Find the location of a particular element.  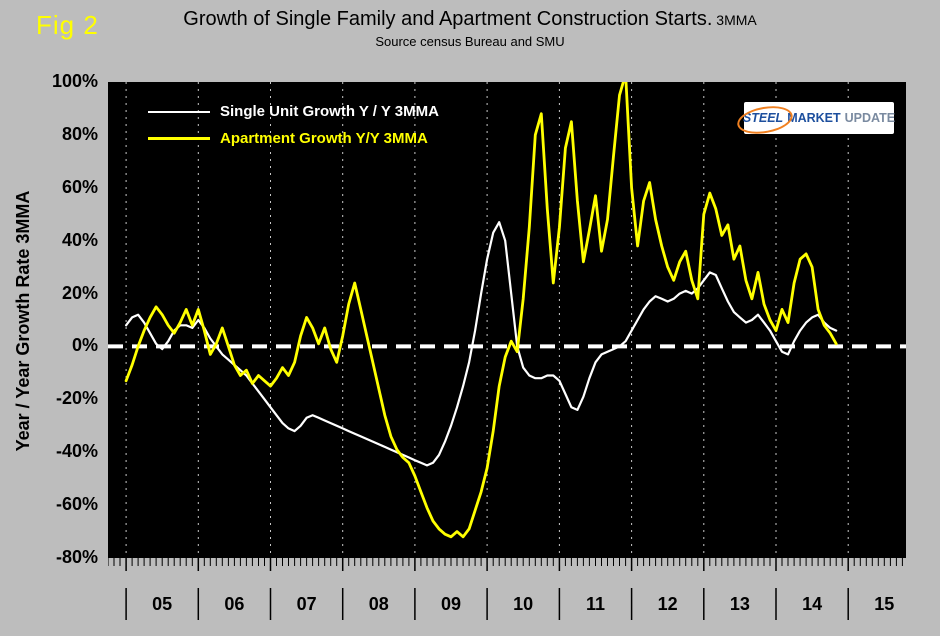

figure-label: Fig 2 is located at coordinates (67, 25).